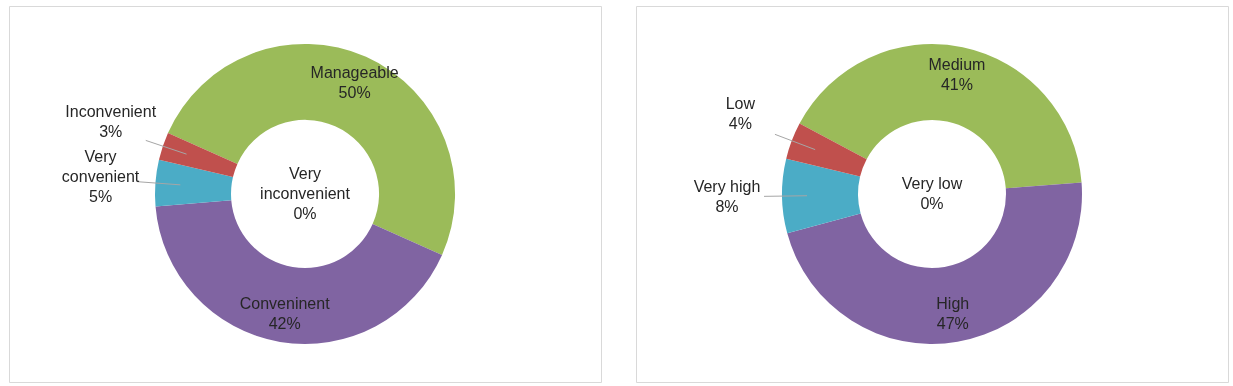  I want to click on slice-label: Very high, so click(727, 187).